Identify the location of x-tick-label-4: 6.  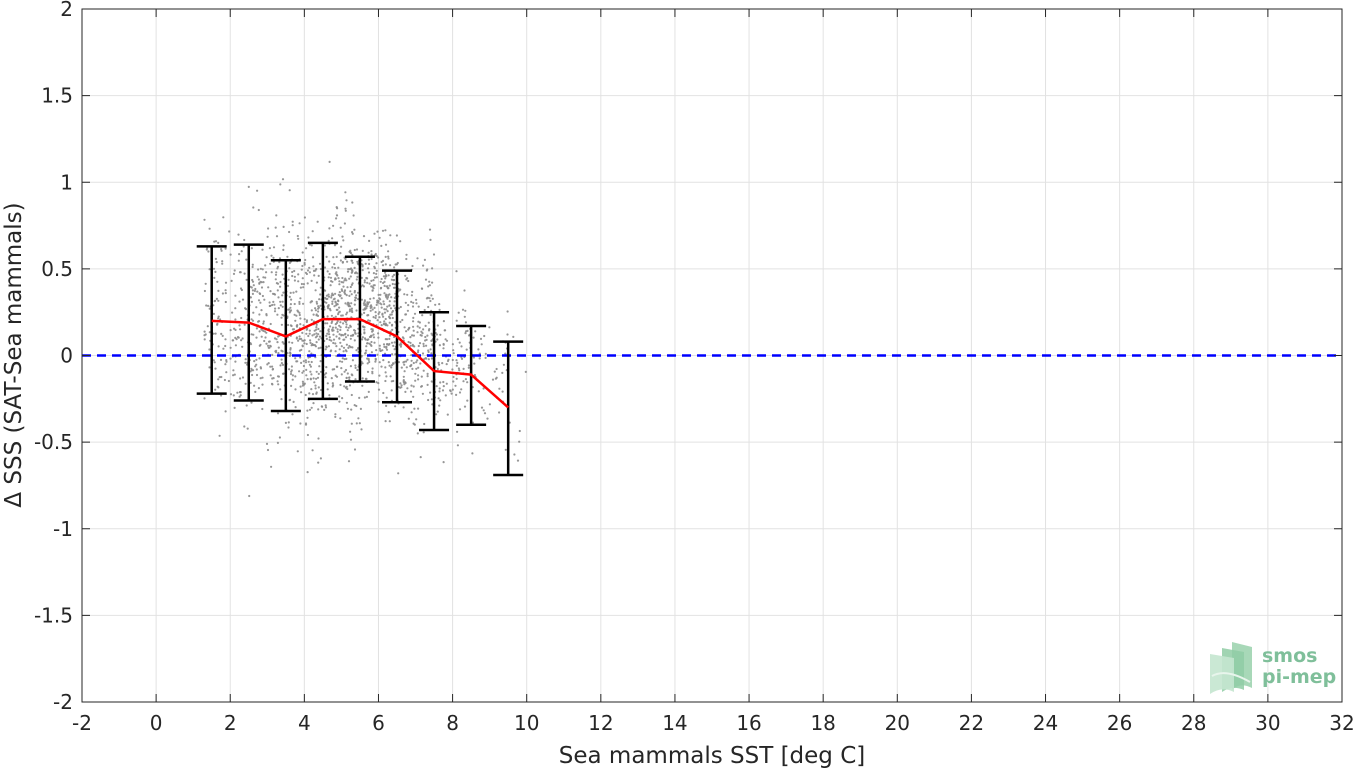
(378, 723).